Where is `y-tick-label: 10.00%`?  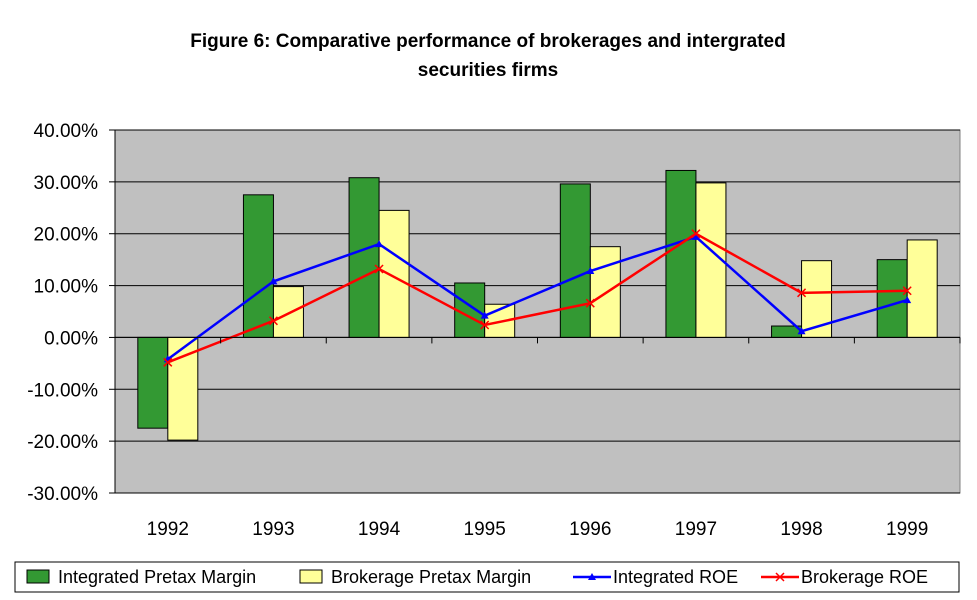 y-tick-label: 10.00% is located at coordinates (66, 287).